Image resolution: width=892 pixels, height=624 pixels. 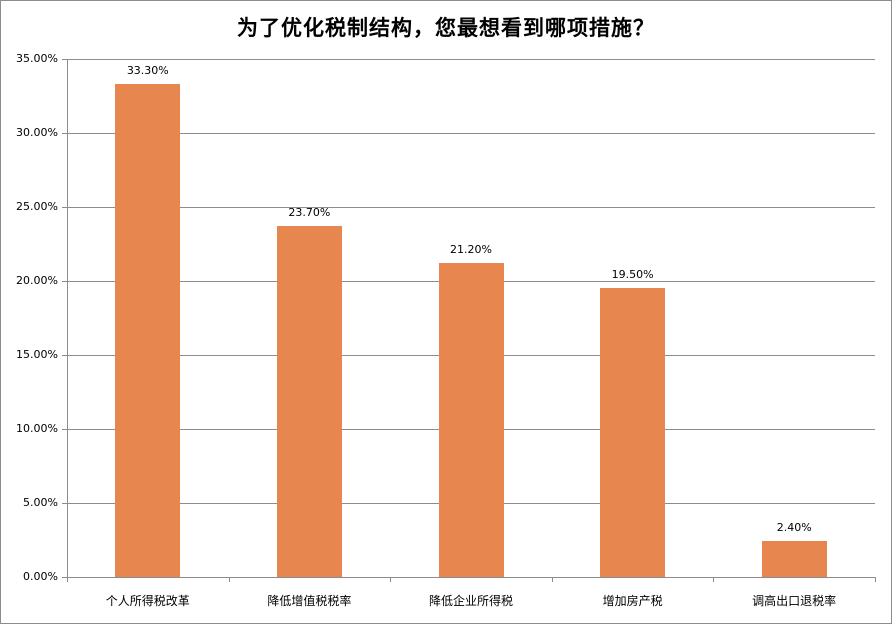 What do you see at coordinates (37, 428) in the screenshot?
I see `y-tick-label: 10.00%` at bounding box center [37, 428].